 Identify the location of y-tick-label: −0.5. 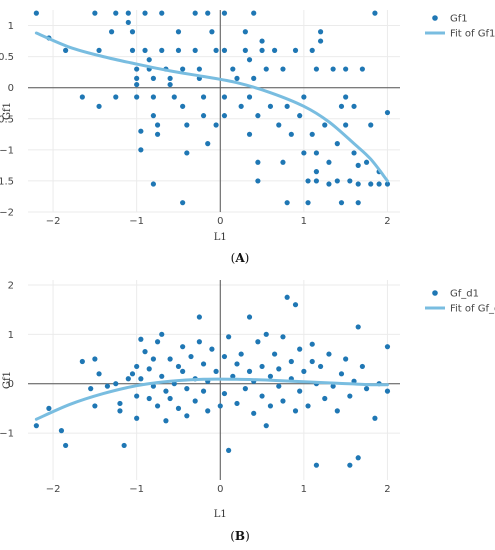
(7, 119).